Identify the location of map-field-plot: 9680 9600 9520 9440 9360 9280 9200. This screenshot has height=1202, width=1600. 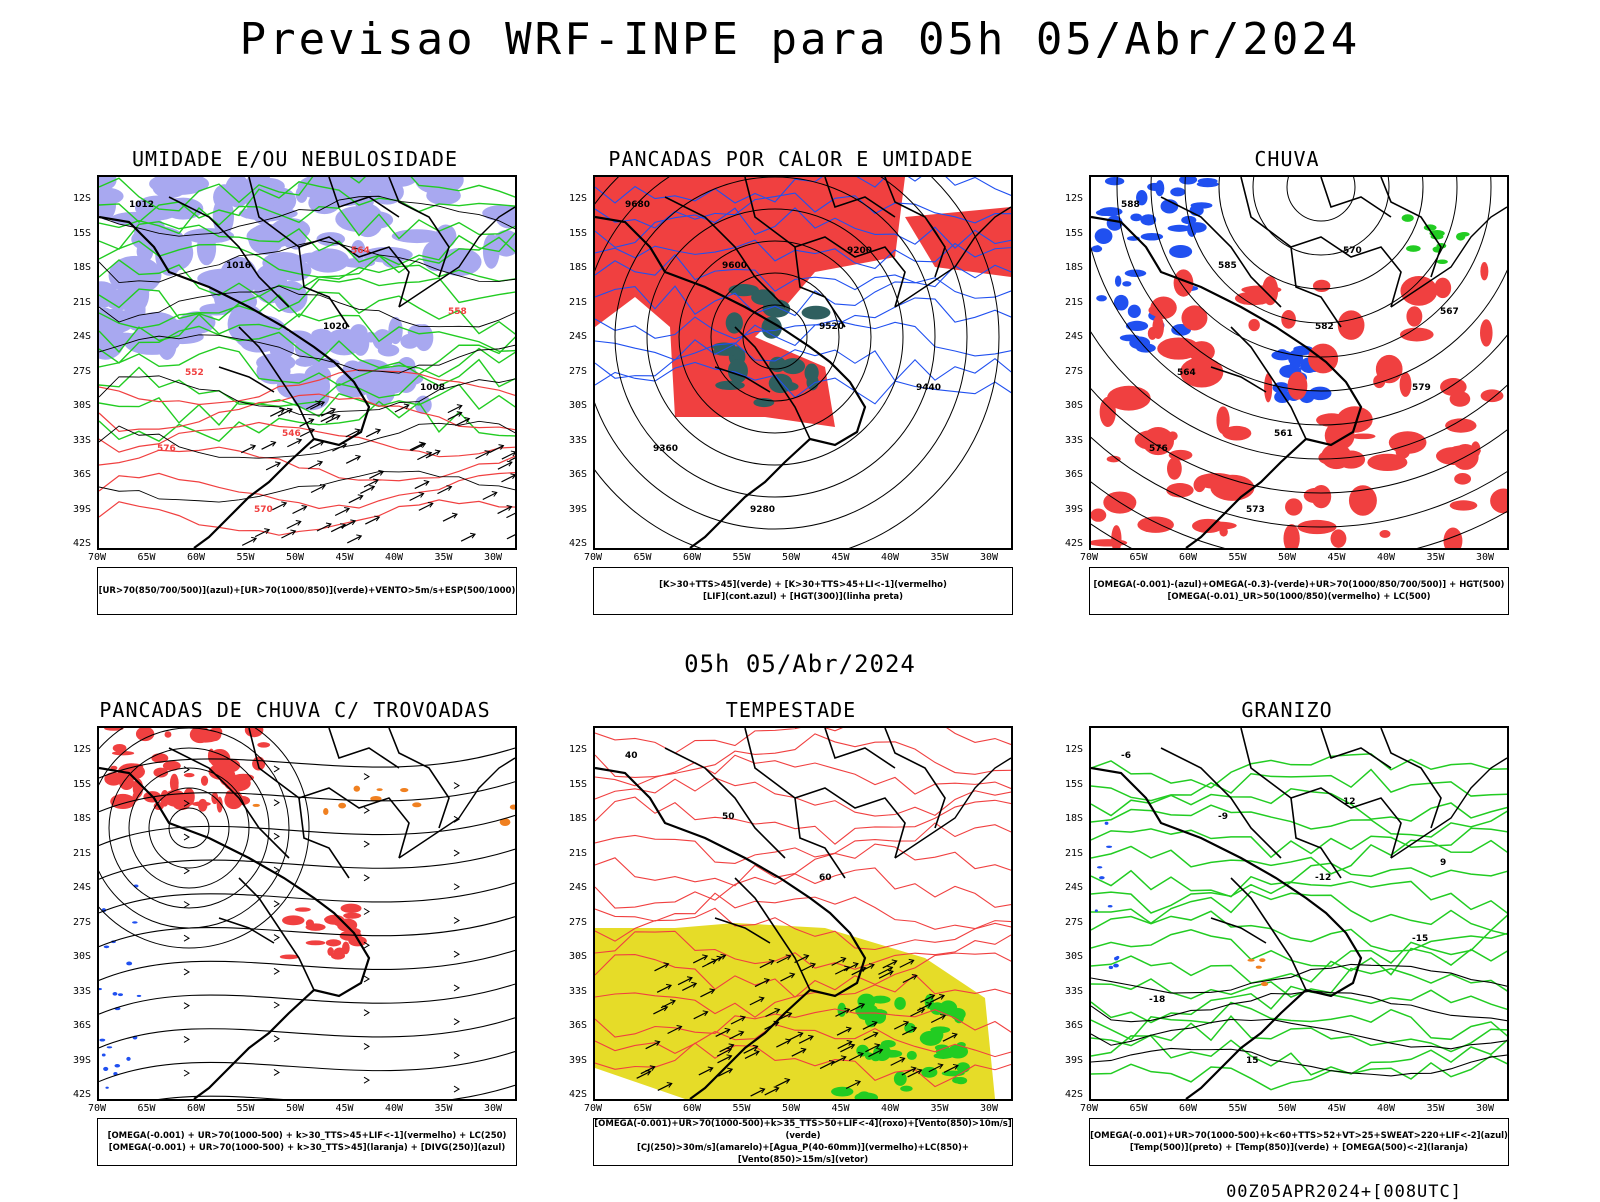
(803, 362).